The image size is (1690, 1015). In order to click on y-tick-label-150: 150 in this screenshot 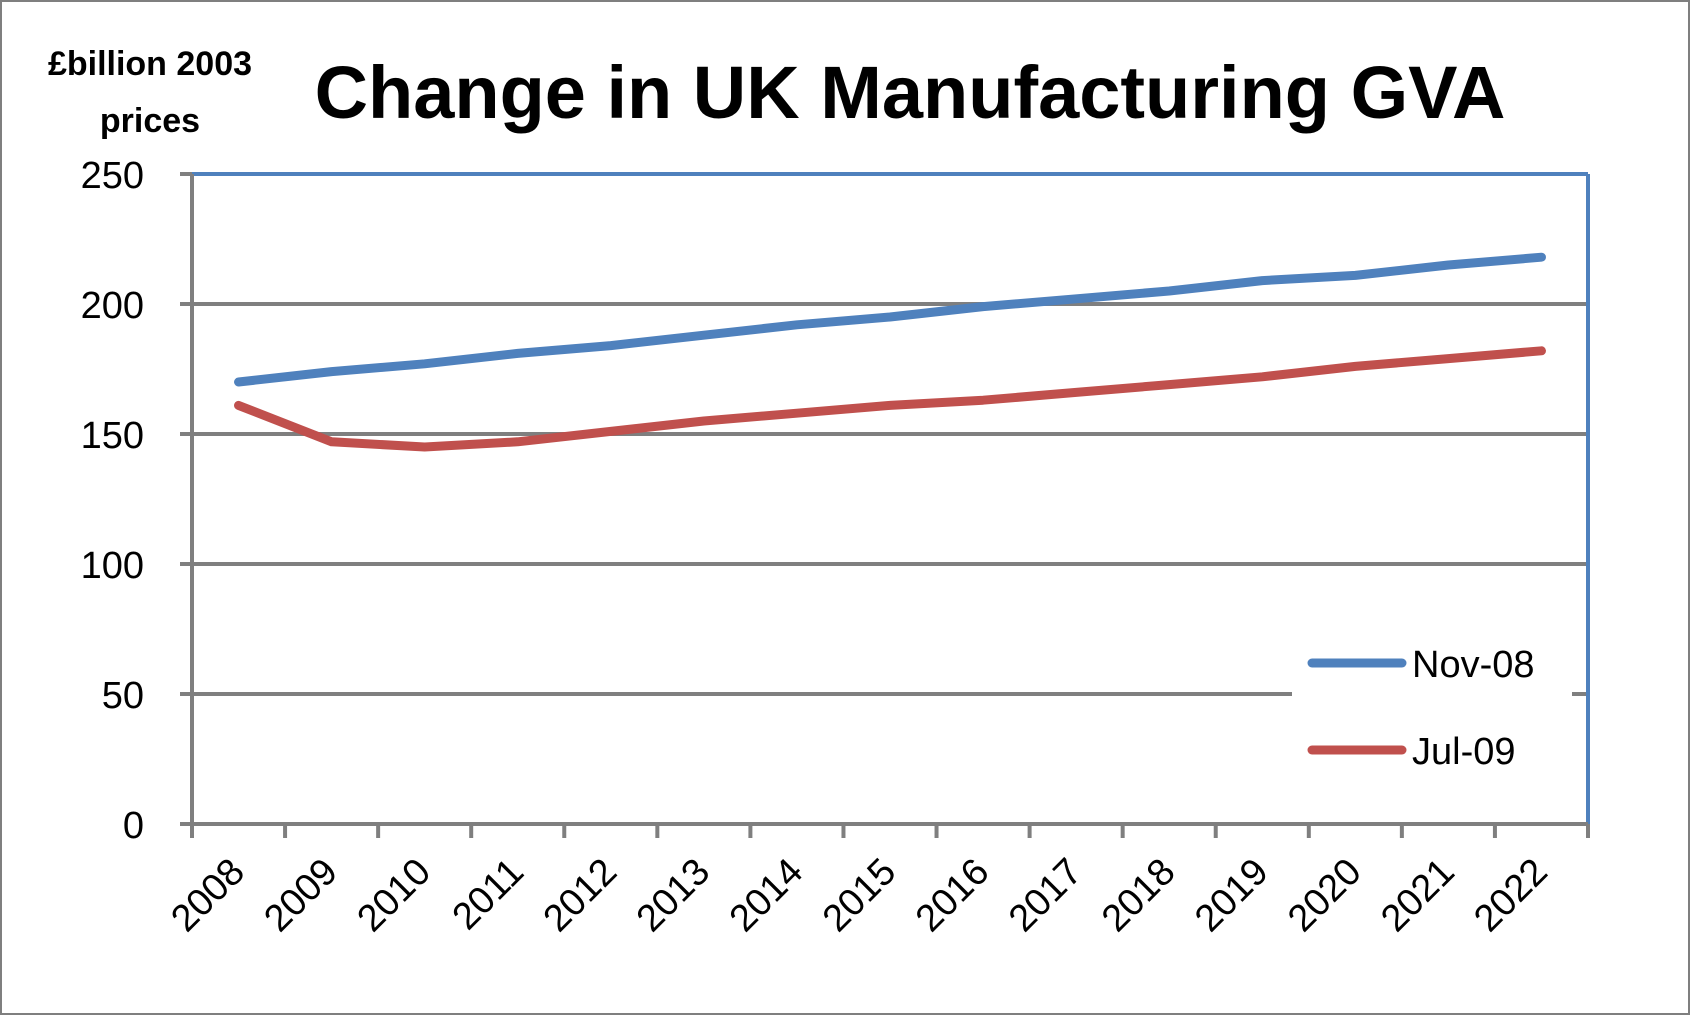, I will do `click(112, 436)`.